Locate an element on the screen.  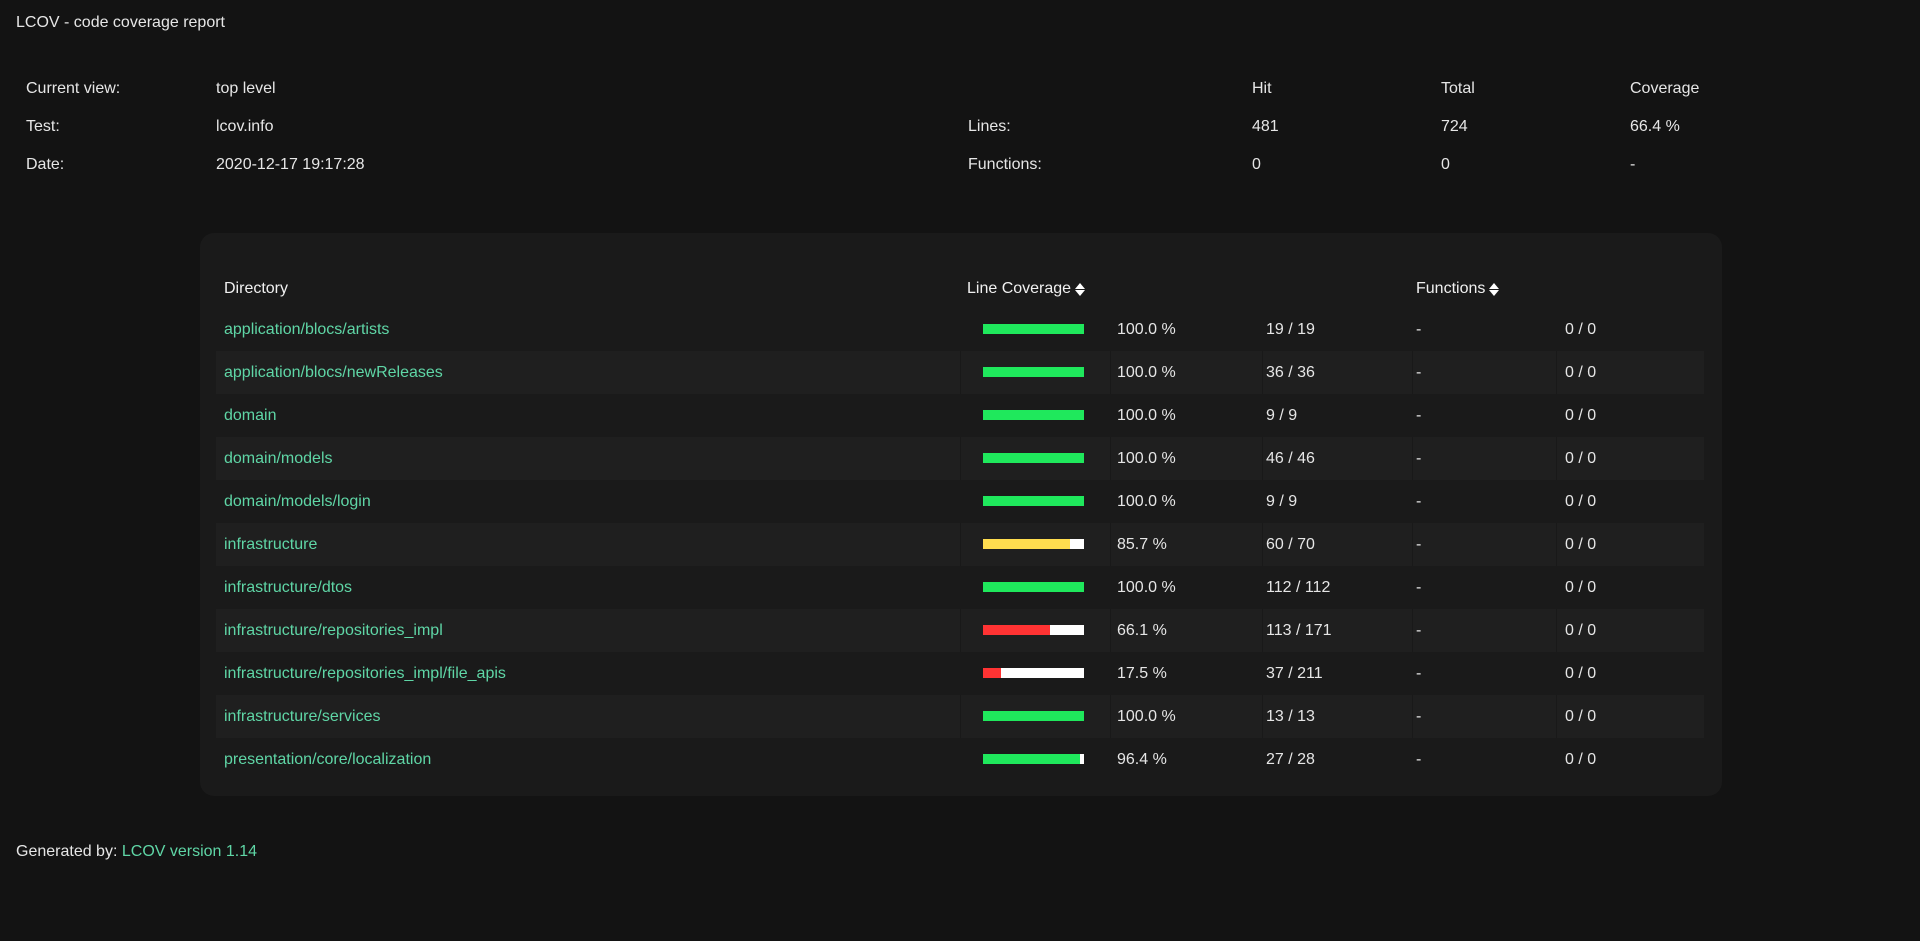
directory-link: presentation/core/localization is located at coordinates (328, 759).